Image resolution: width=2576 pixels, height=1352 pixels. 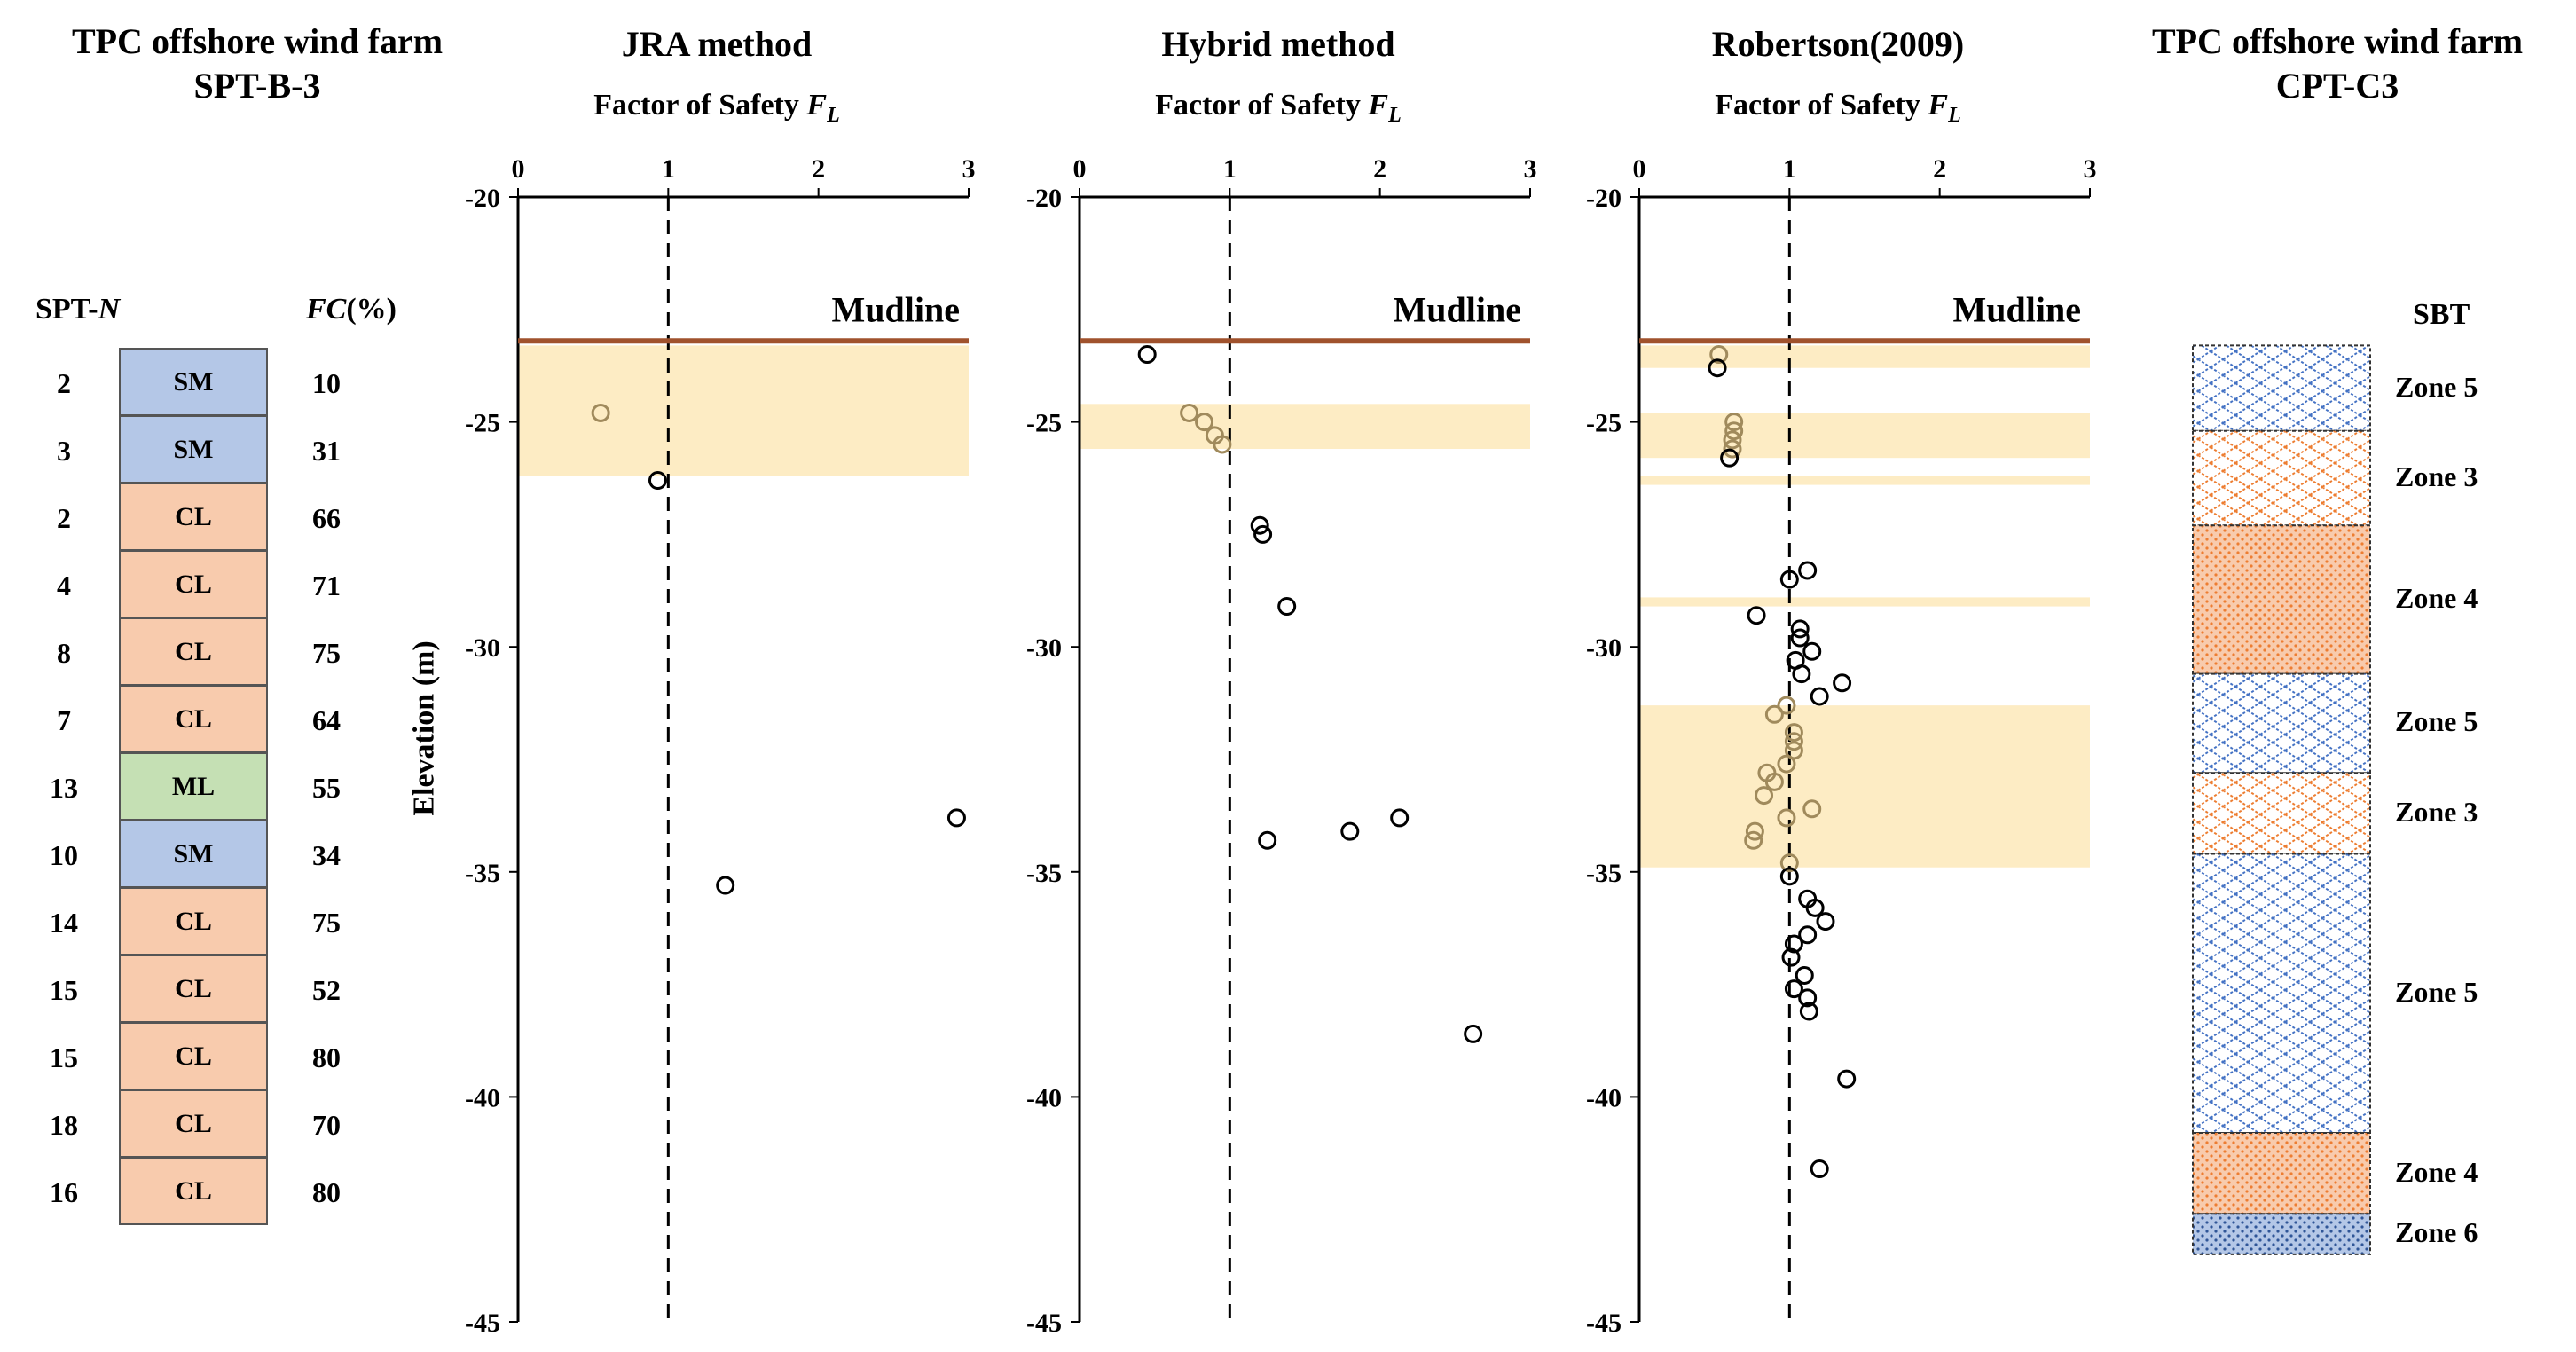 I want to click on y-tick-label: -30, so click(x=1604, y=648).